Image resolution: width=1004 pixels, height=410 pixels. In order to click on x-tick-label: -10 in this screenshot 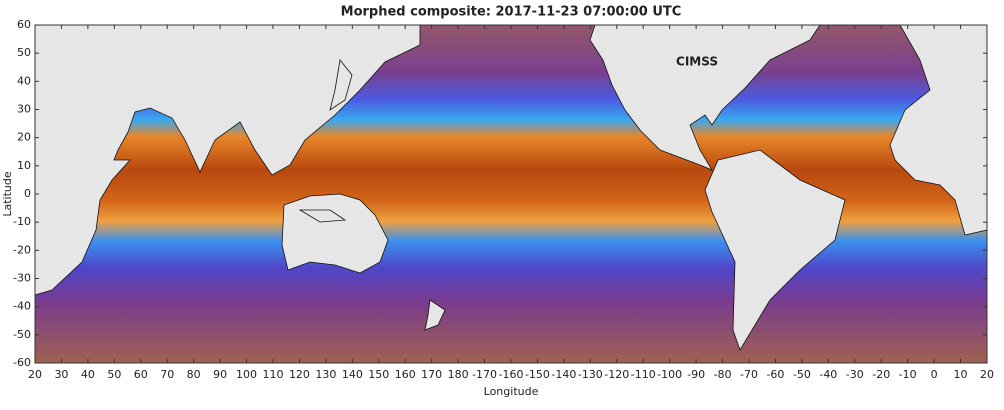, I will do `click(908, 374)`.